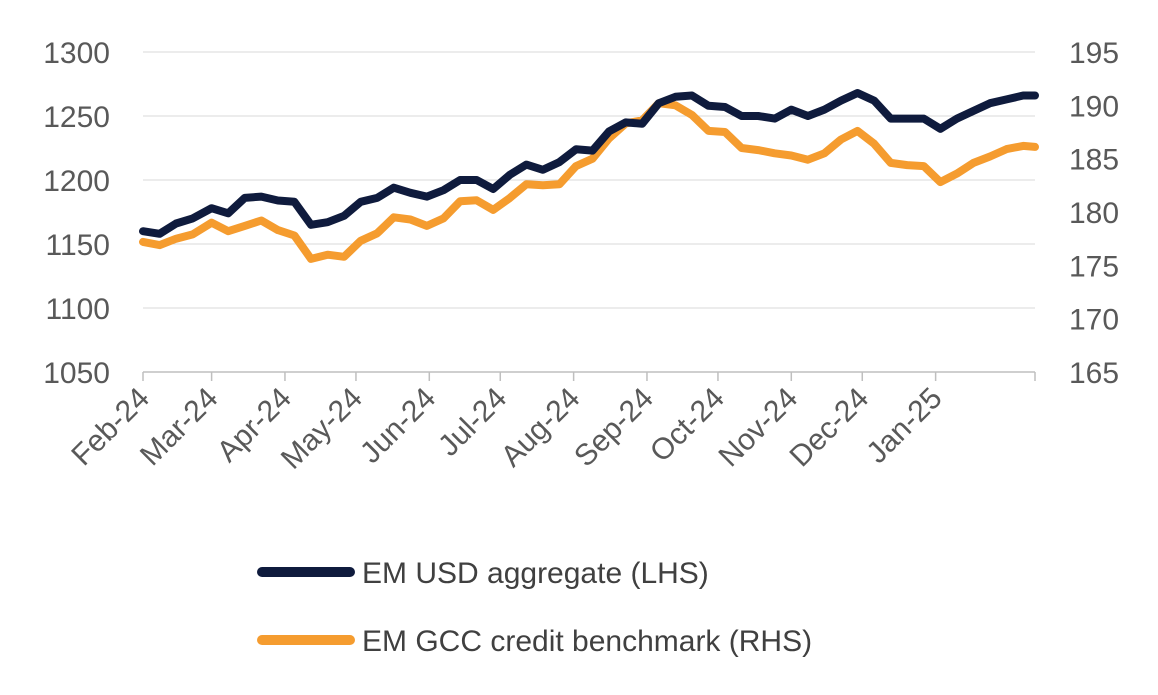  Describe the element at coordinates (614, 428) in the screenshot. I see `x-tick-label: Sep-24` at that location.